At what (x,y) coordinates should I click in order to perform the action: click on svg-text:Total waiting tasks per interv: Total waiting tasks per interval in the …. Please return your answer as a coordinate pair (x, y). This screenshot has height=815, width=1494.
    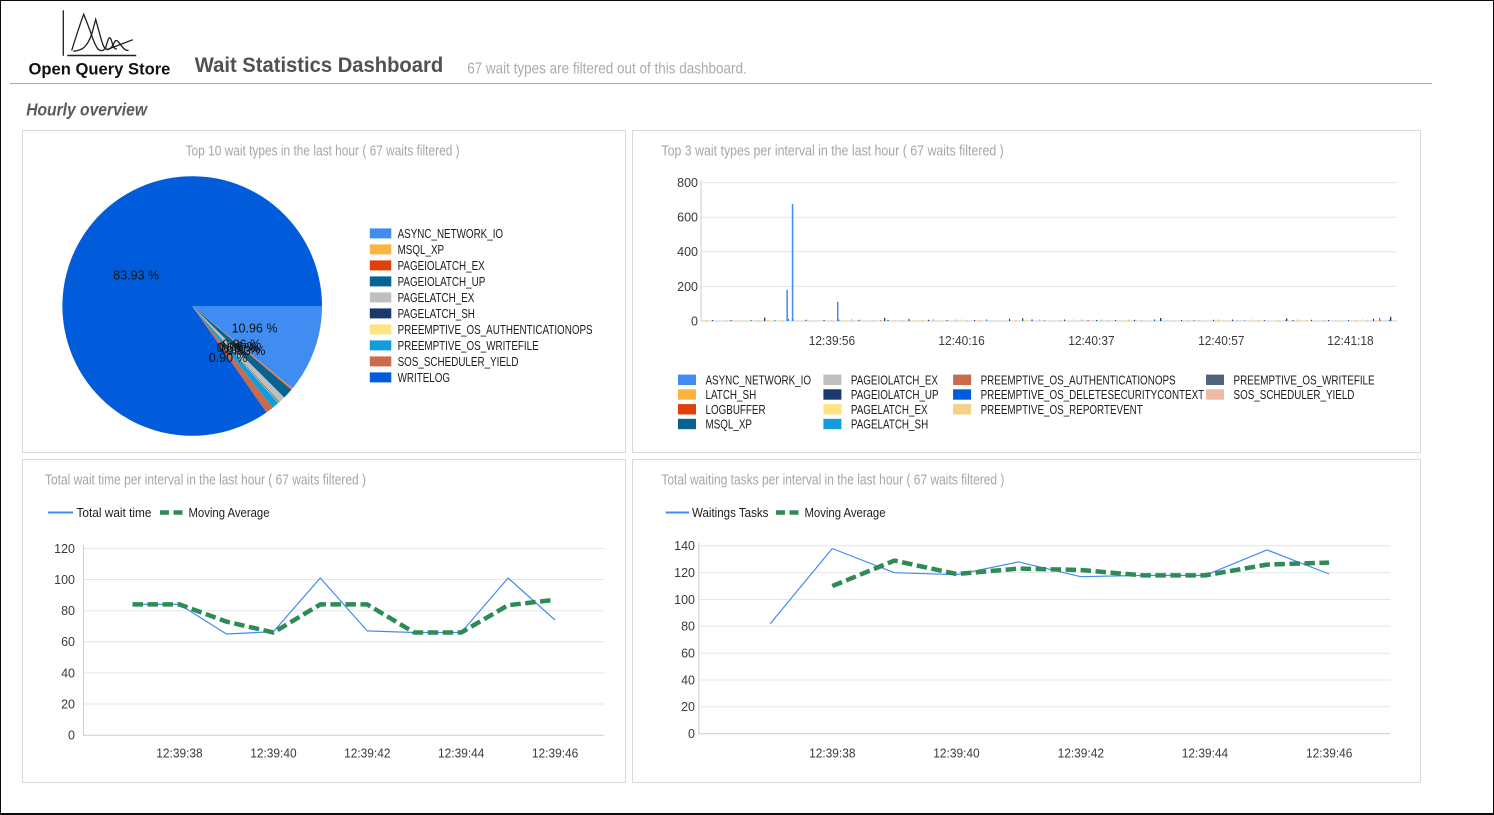
    Looking at the image, I should click on (832, 479).